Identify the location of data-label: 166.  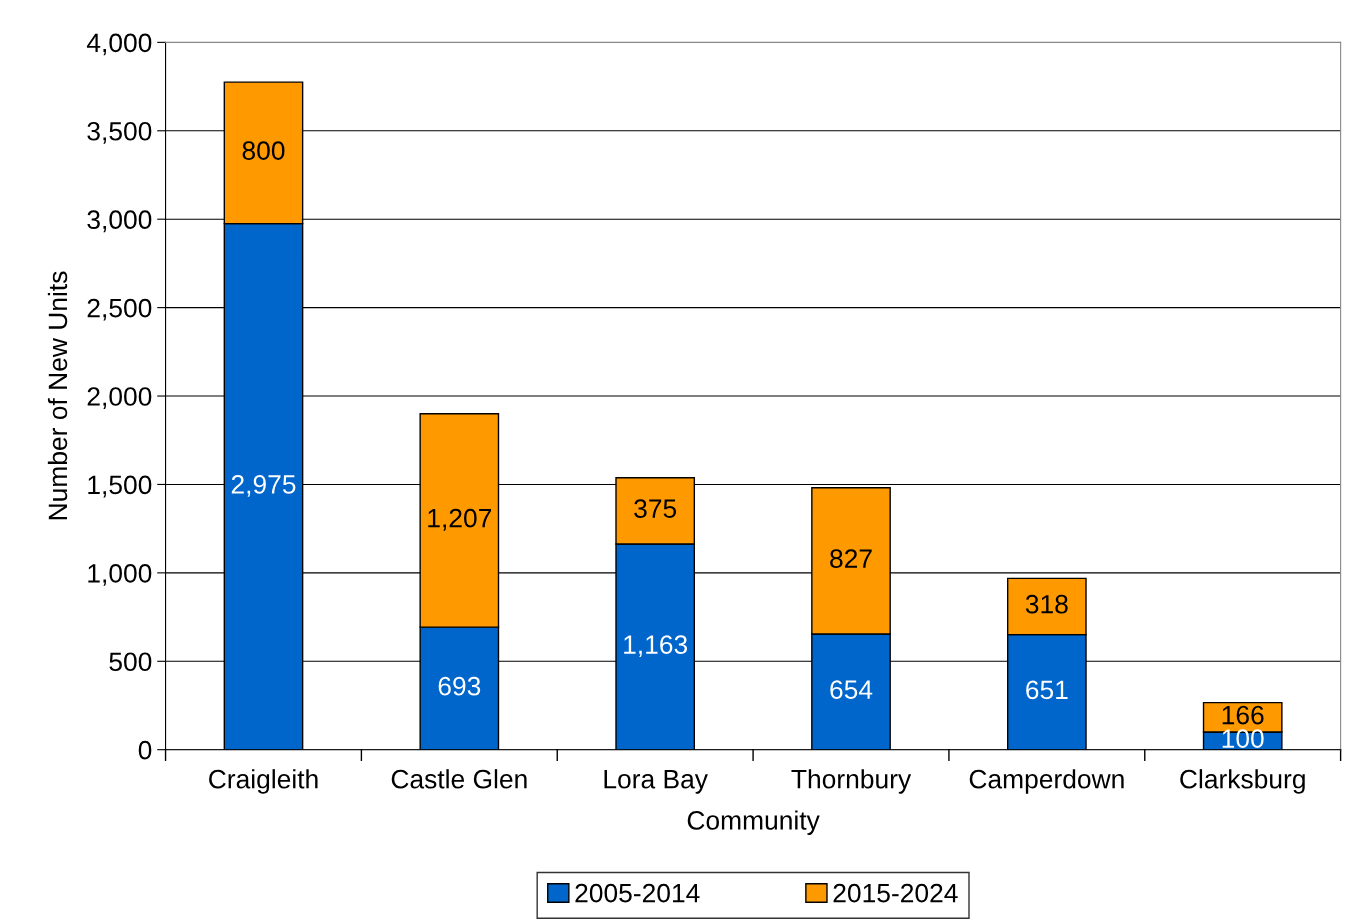
(1243, 715).